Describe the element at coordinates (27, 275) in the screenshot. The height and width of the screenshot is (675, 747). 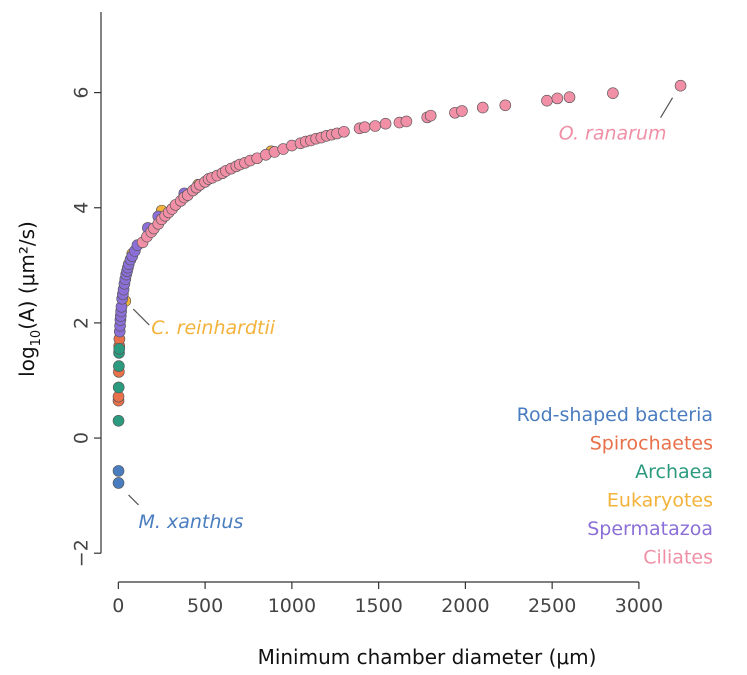
I see `y-axis-title-suffix: (A) (μm²/s)` at that location.